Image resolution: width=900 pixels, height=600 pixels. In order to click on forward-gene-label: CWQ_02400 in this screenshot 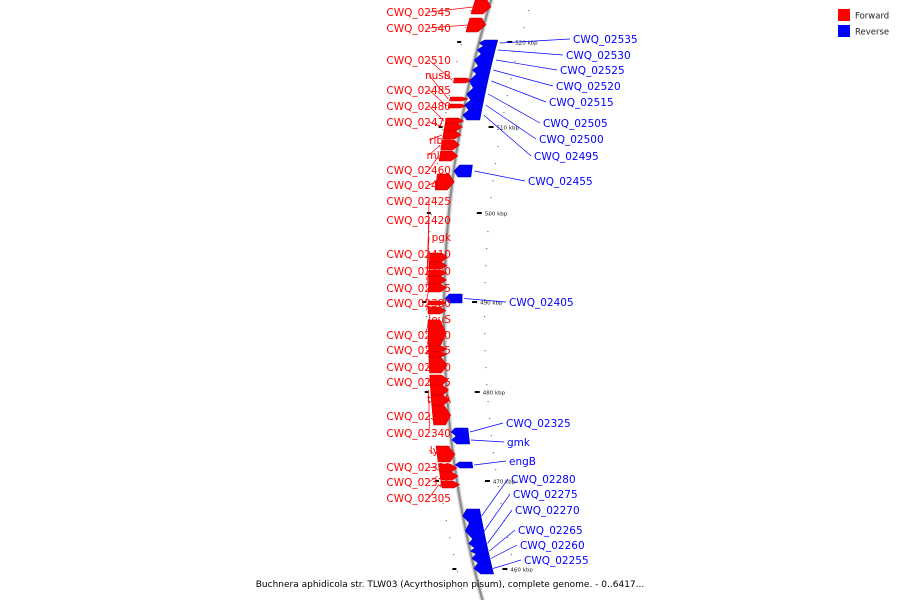, I will do `click(418, 272)`.